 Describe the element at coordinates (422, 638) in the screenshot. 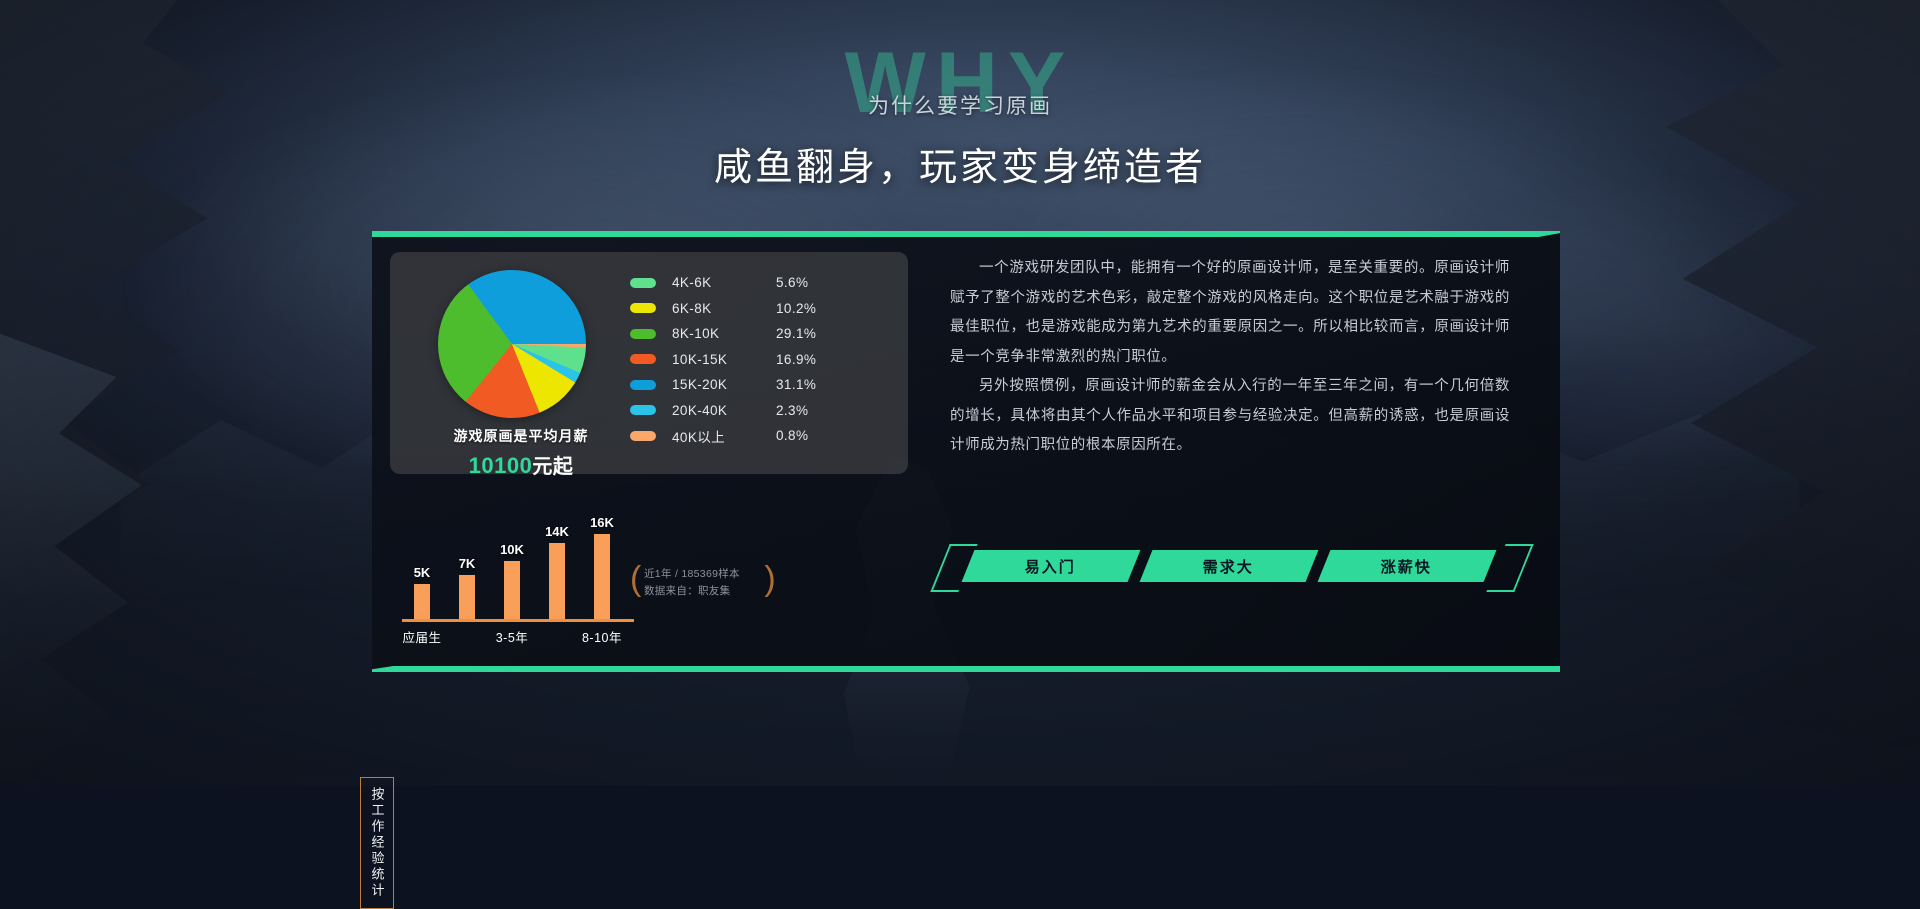

I see `bar-category-label: 应届生` at that location.